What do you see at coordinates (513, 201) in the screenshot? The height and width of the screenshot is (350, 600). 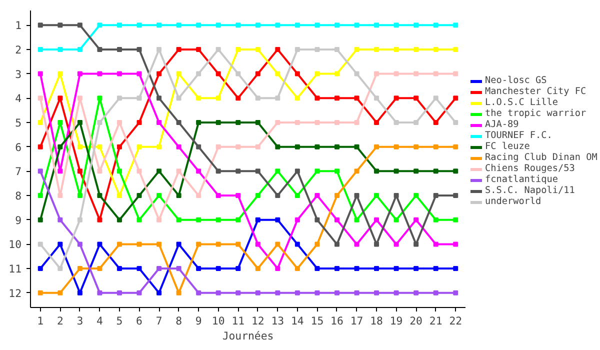 I see `legend-label: underworld` at bounding box center [513, 201].